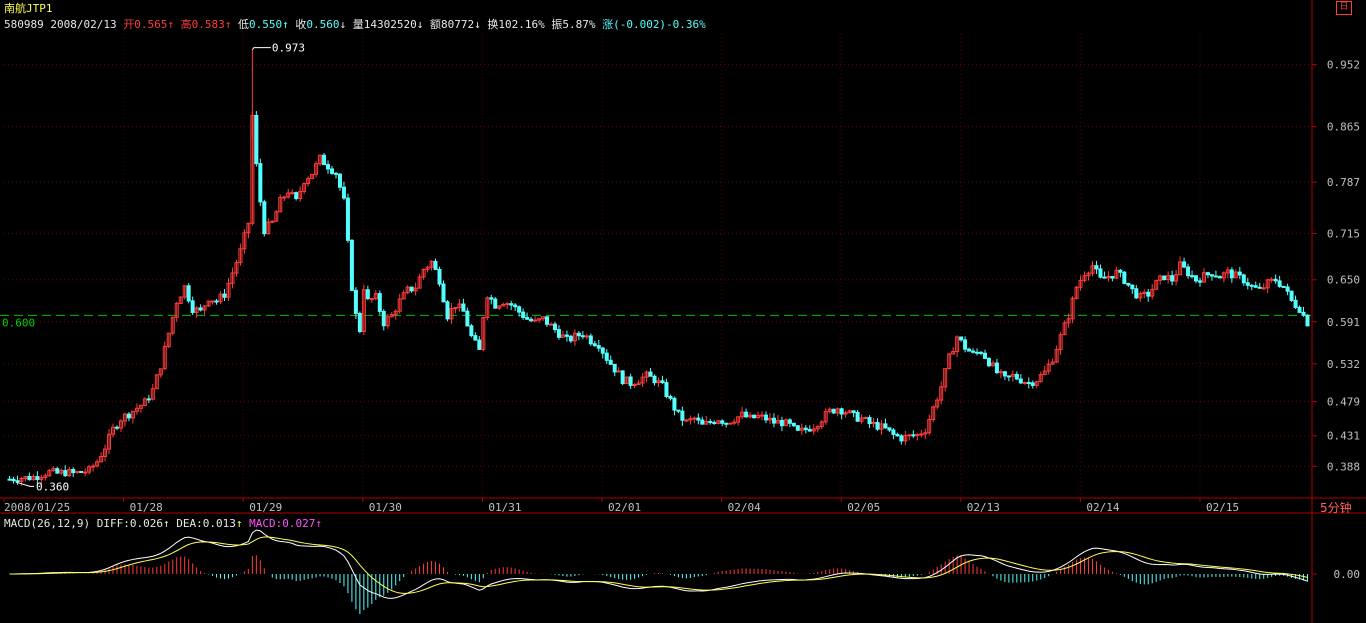 The image size is (1366, 623). What do you see at coordinates (1336, 508) in the screenshot?
I see `period-selector: 5分钟` at bounding box center [1336, 508].